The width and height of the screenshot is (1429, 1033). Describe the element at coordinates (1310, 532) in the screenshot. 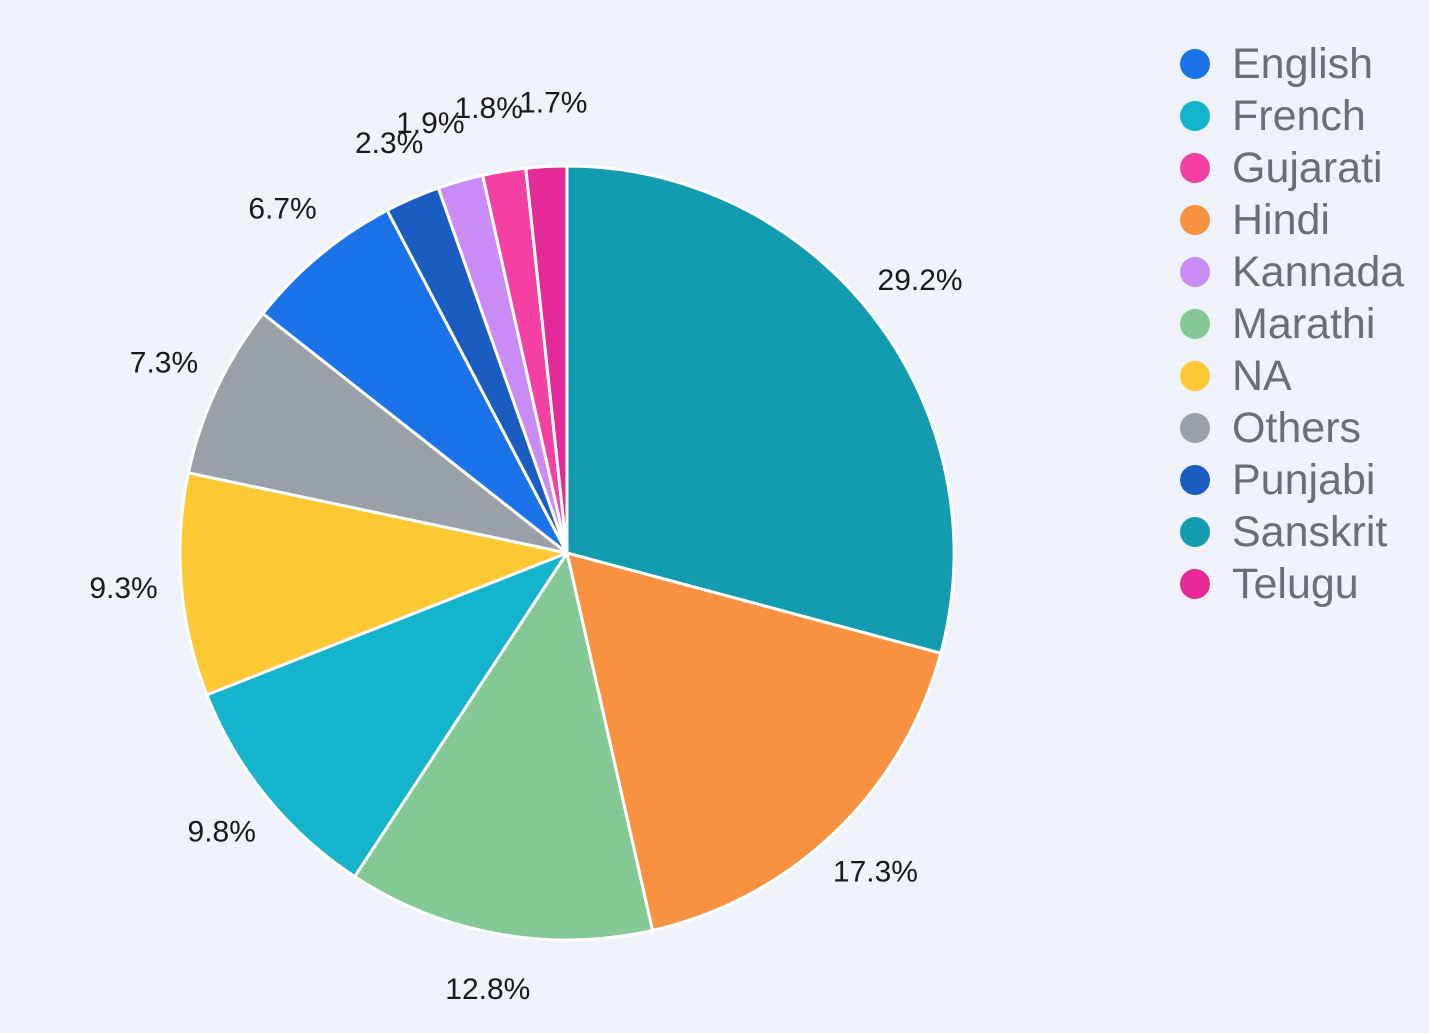

I see `legend-label: Sanskrit` at that location.